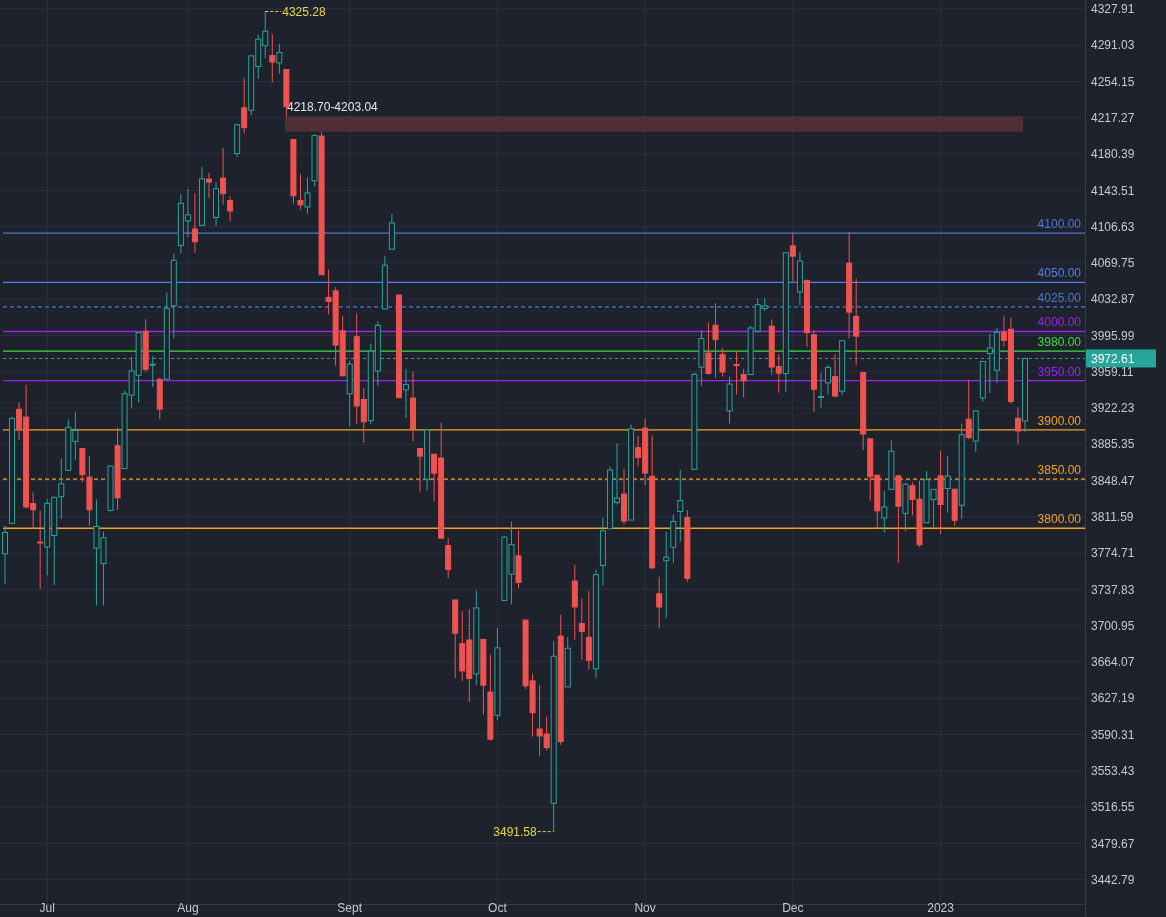 This screenshot has width=1166, height=917. I want to click on x-tick-label: Nov, so click(645, 908).